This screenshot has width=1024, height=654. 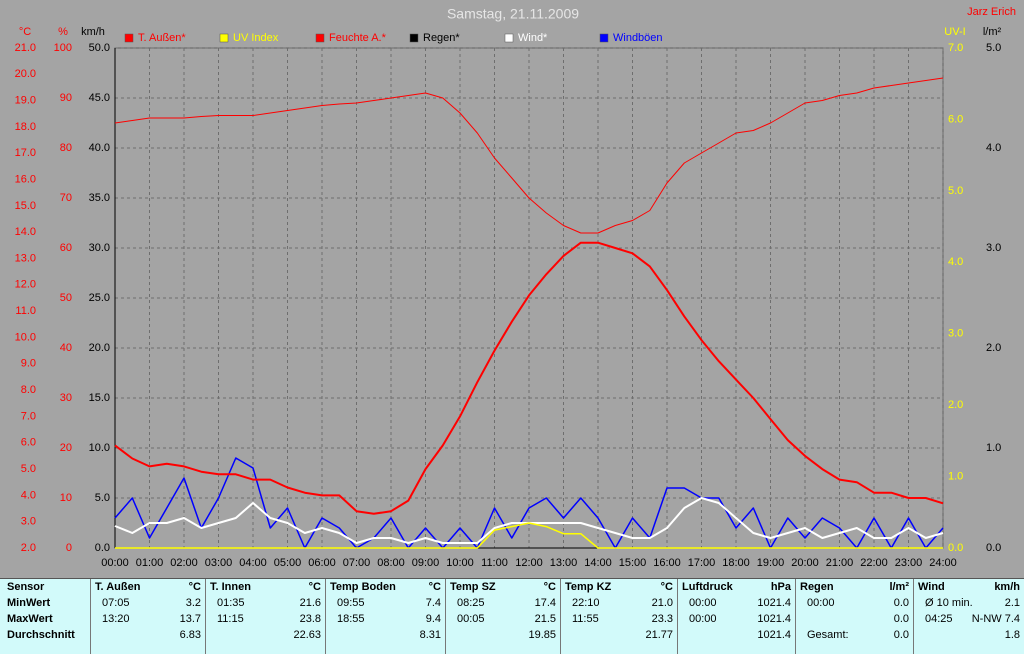 I want to click on cell-value: 1.8, so click(x=1012, y=635).